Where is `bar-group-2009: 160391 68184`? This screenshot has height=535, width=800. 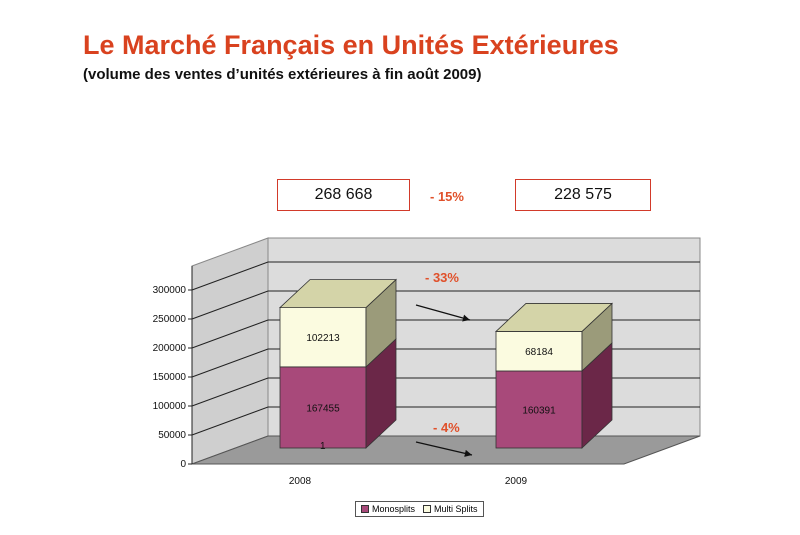
bar-group-2009: 160391 68184 is located at coordinates (554, 375).